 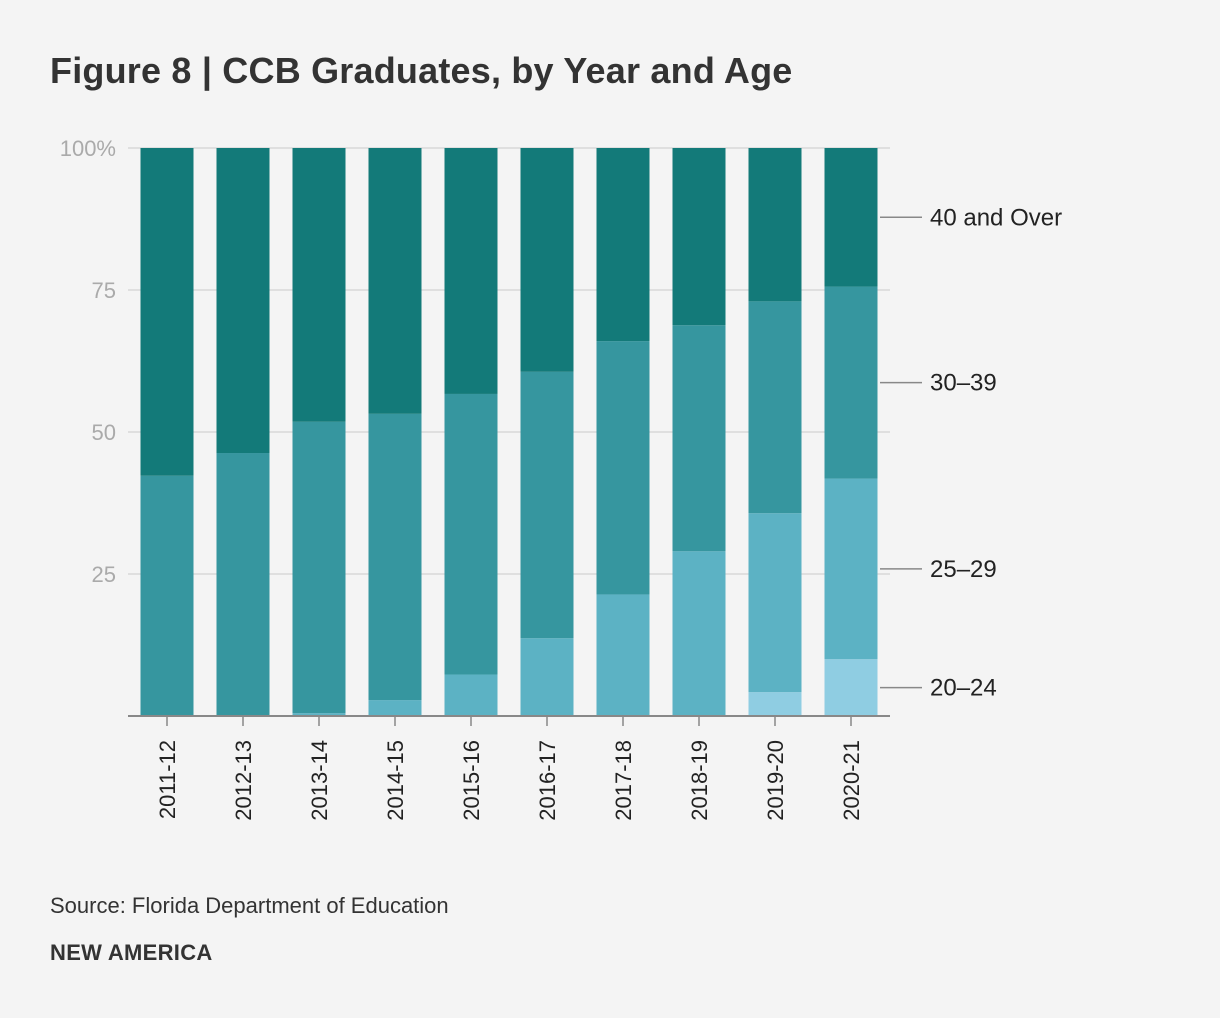 I want to click on x-tick-label: 2019-20, so click(x=775, y=780).